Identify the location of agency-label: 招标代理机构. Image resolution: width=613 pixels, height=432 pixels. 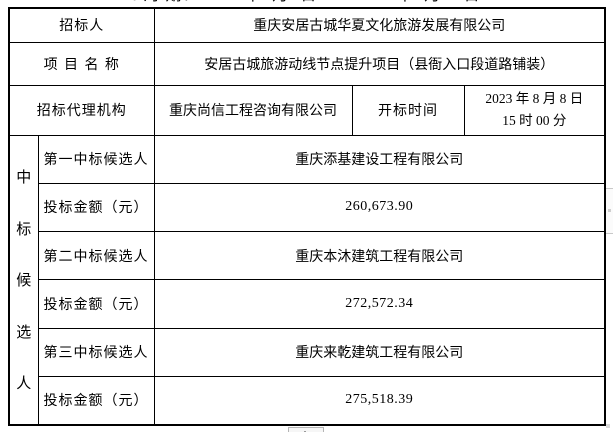
(81, 110).